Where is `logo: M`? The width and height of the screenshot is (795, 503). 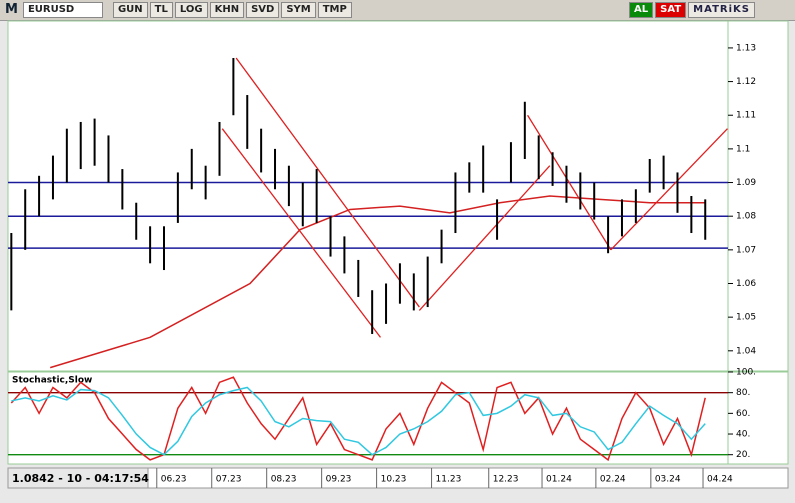
logo: M is located at coordinates (11, 9).